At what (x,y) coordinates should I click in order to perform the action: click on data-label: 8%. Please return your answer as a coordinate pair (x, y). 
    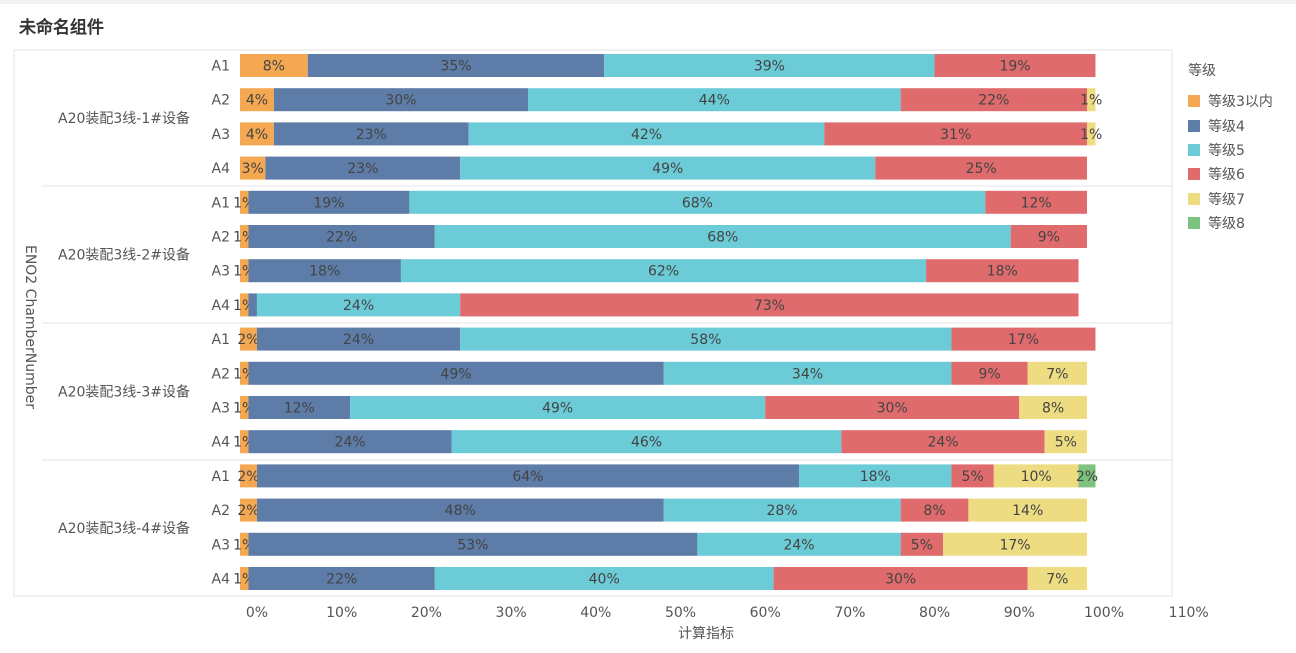
    Looking at the image, I should click on (1053, 409).